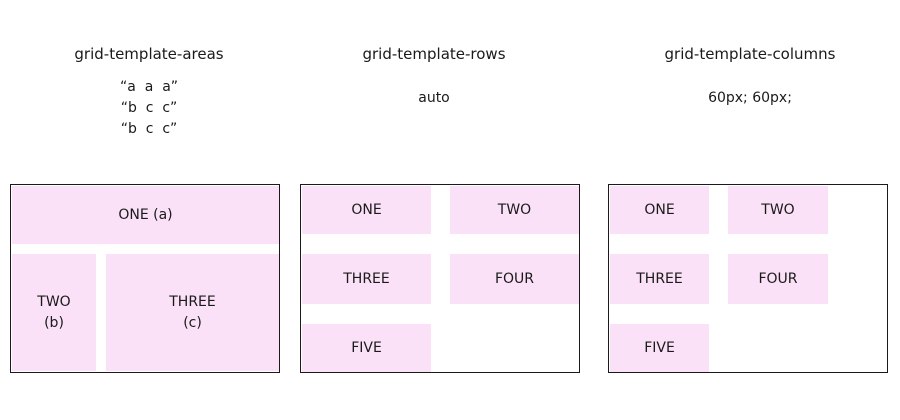  I want to click on areas-line-3: “b c c”, so click(149, 129).